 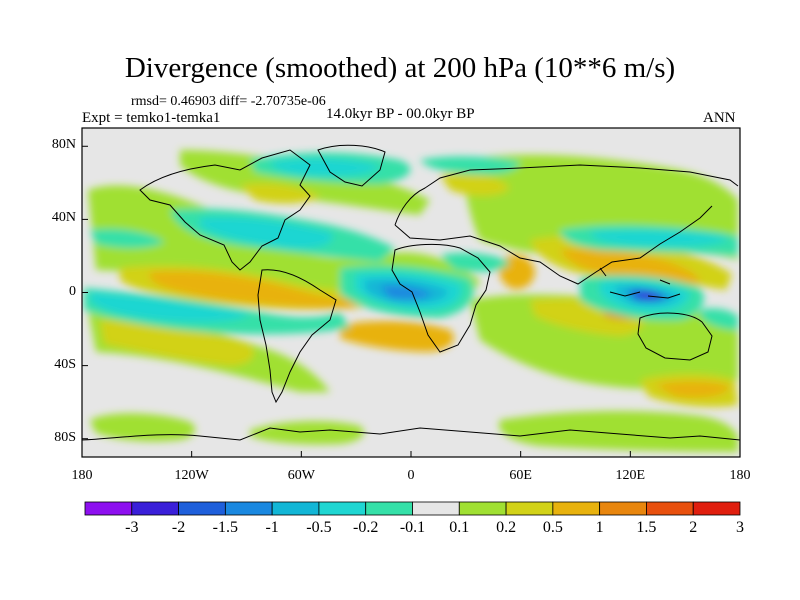 What do you see at coordinates (441, 298) in the screenshot?
I see `coastline-africa` at bounding box center [441, 298].